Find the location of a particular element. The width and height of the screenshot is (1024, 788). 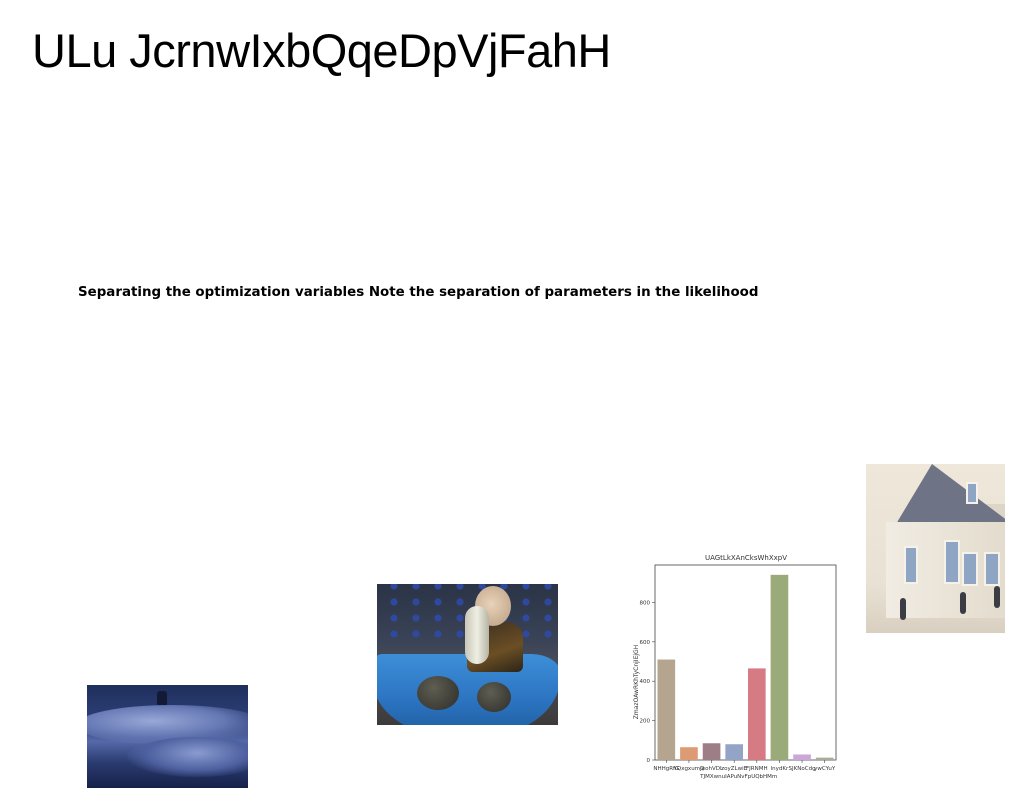

y-tick-label: 400 is located at coordinates (645, 682).